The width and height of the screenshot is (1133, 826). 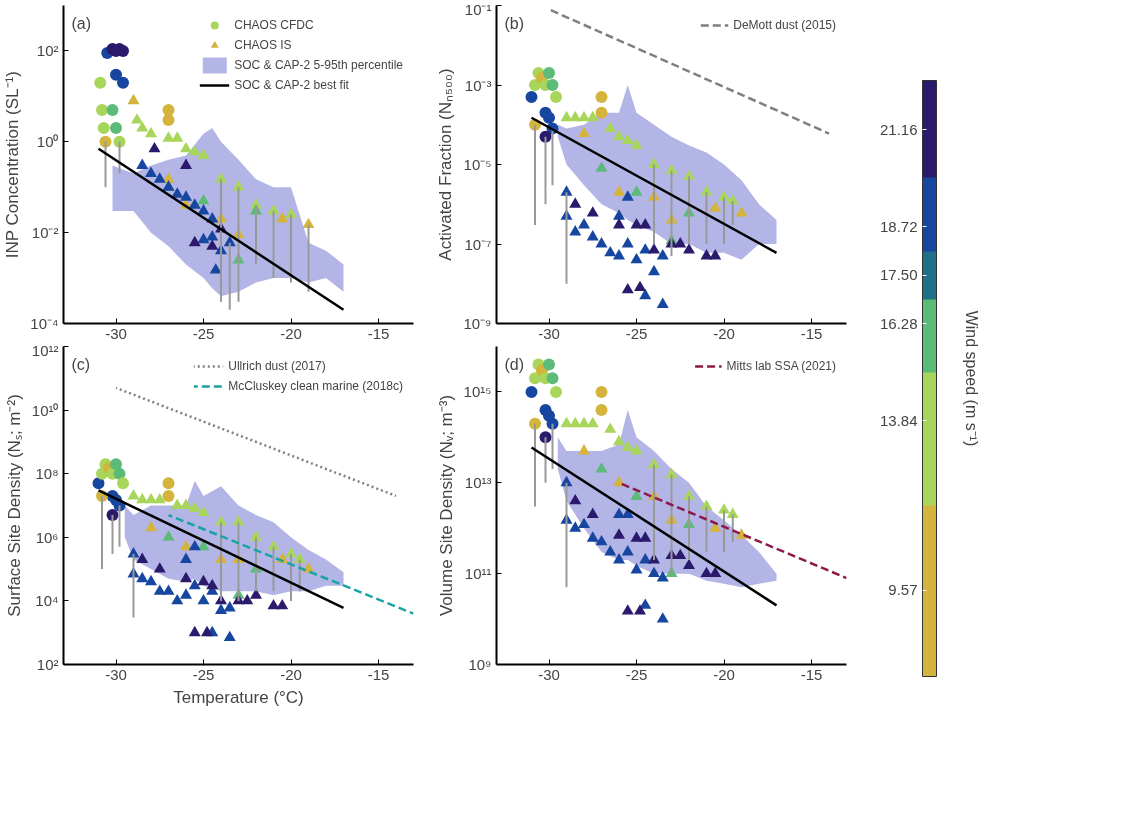 What do you see at coordinates (47, 601) in the screenshot?
I see `y-tick-label: 10⁴` at bounding box center [47, 601].